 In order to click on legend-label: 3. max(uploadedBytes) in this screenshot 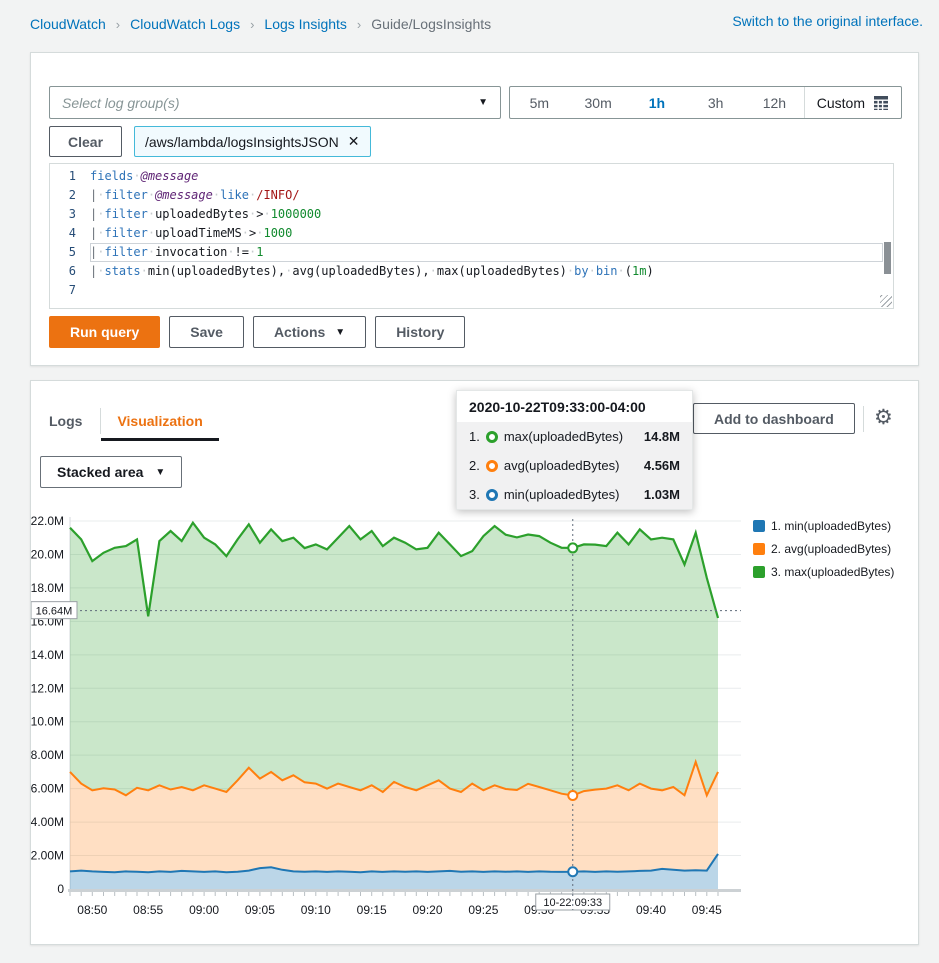, I will do `click(833, 572)`.